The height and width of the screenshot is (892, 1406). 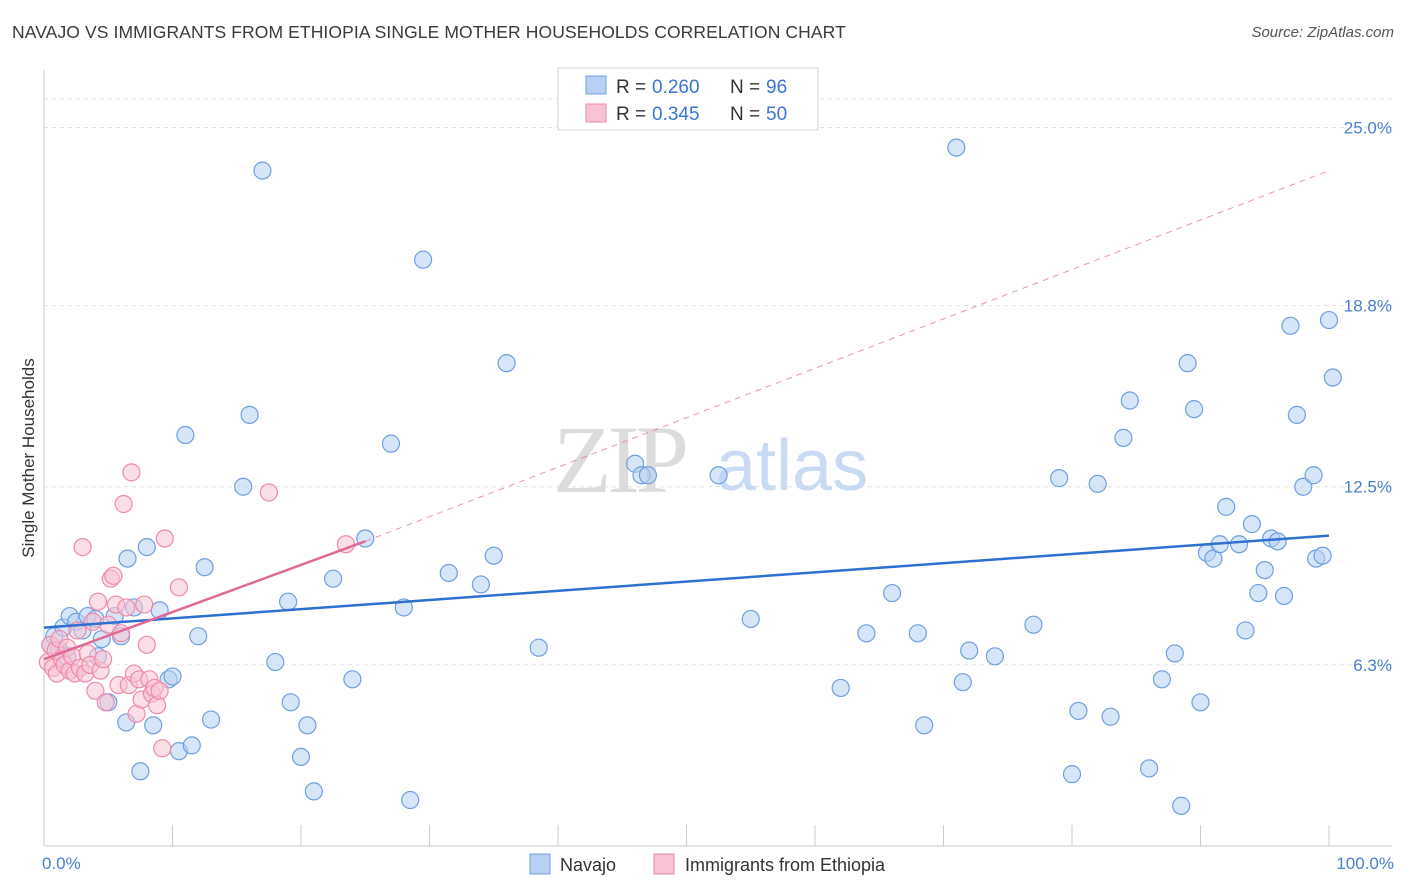 What do you see at coordinates (1368, 127) in the screenshot?
I see `y-tick-label-3: 25.0%` at bounding box center [1368, 127].